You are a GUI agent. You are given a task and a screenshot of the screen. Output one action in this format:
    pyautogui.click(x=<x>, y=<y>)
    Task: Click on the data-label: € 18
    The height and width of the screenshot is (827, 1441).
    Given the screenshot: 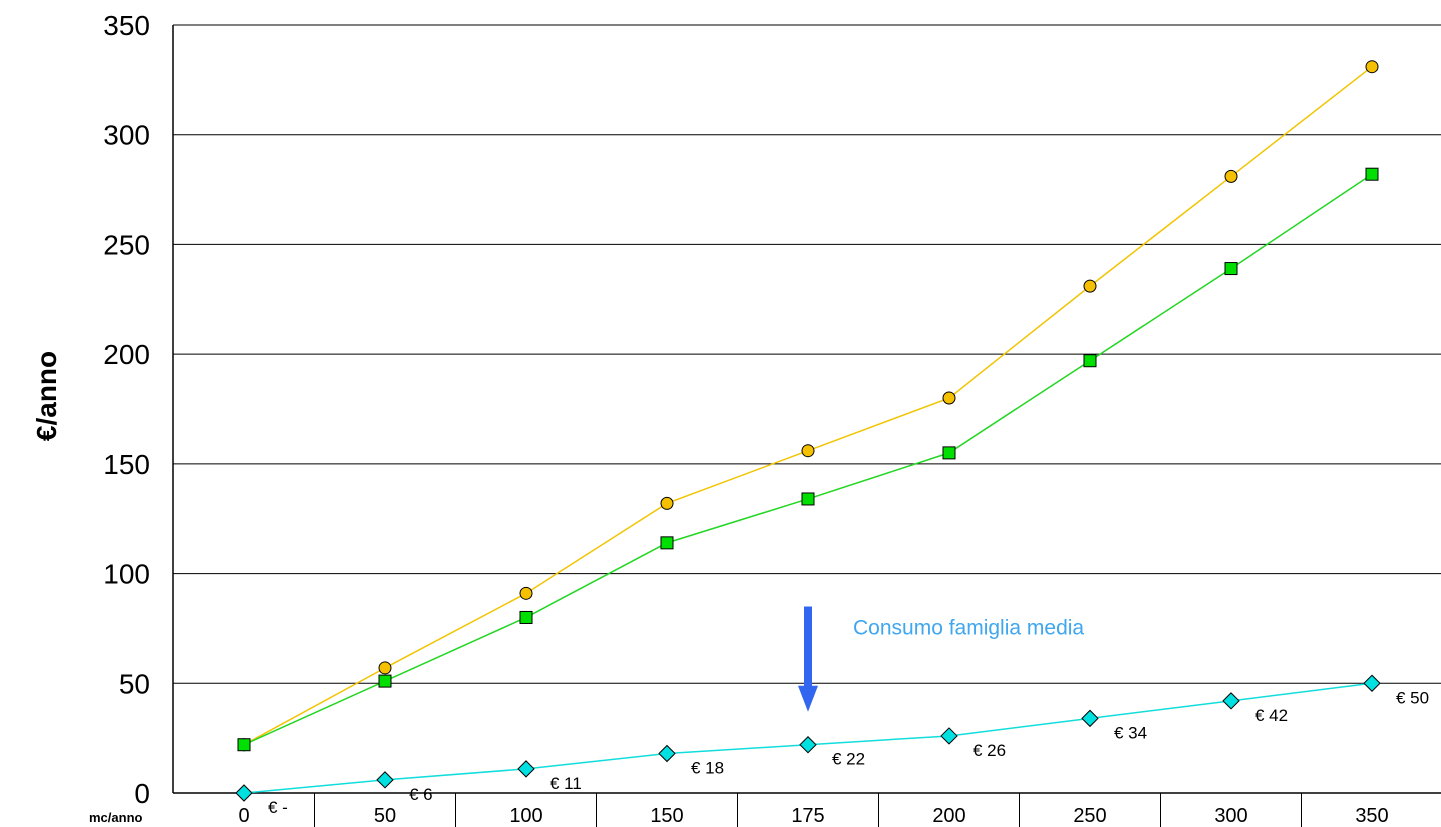 What is the action you would take?
    pyautogui.click(x=707, y=768)
    